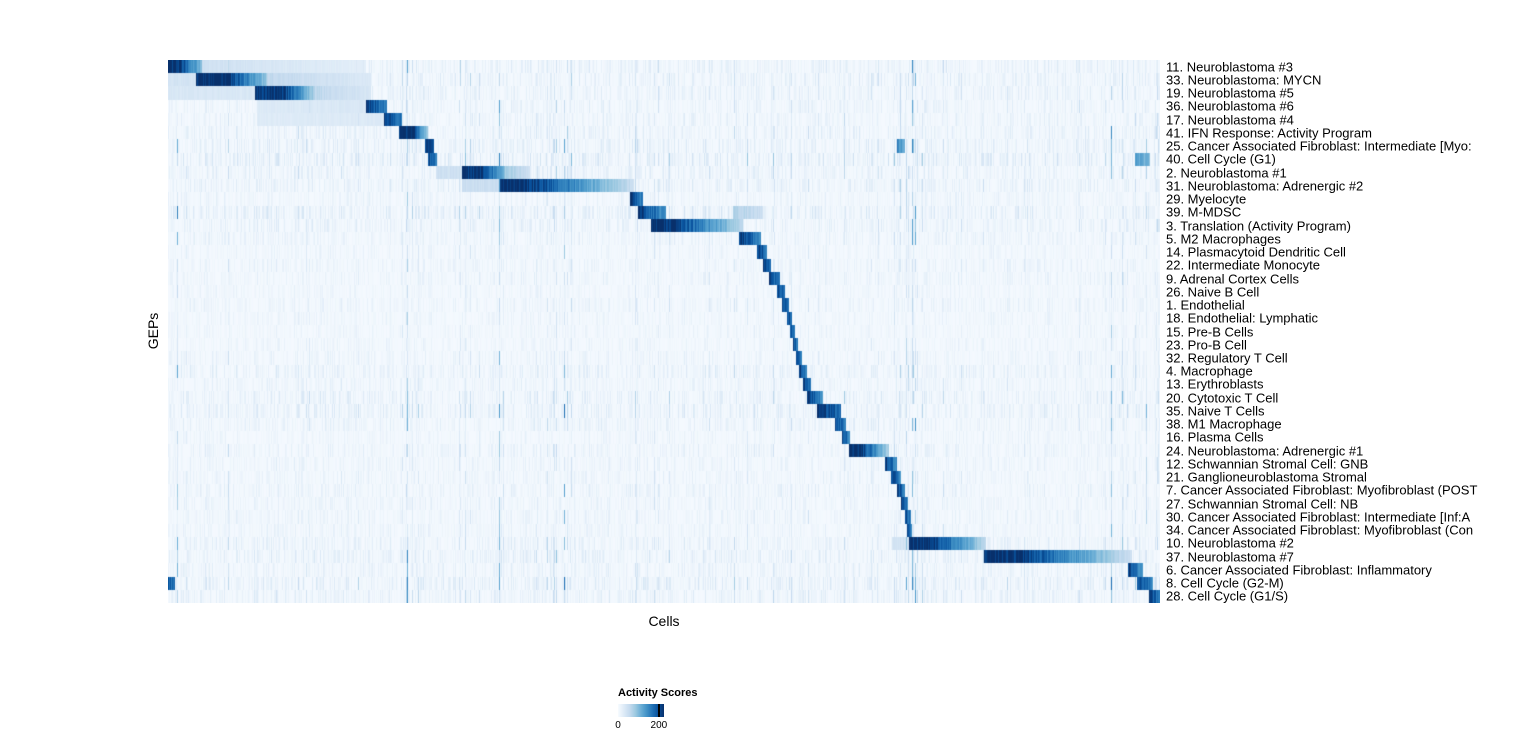 The image size is (1540, 743). Describe the element at coordinates (641, 726) in the screenshot. I see `legend-ticks: 0 200` at that location.